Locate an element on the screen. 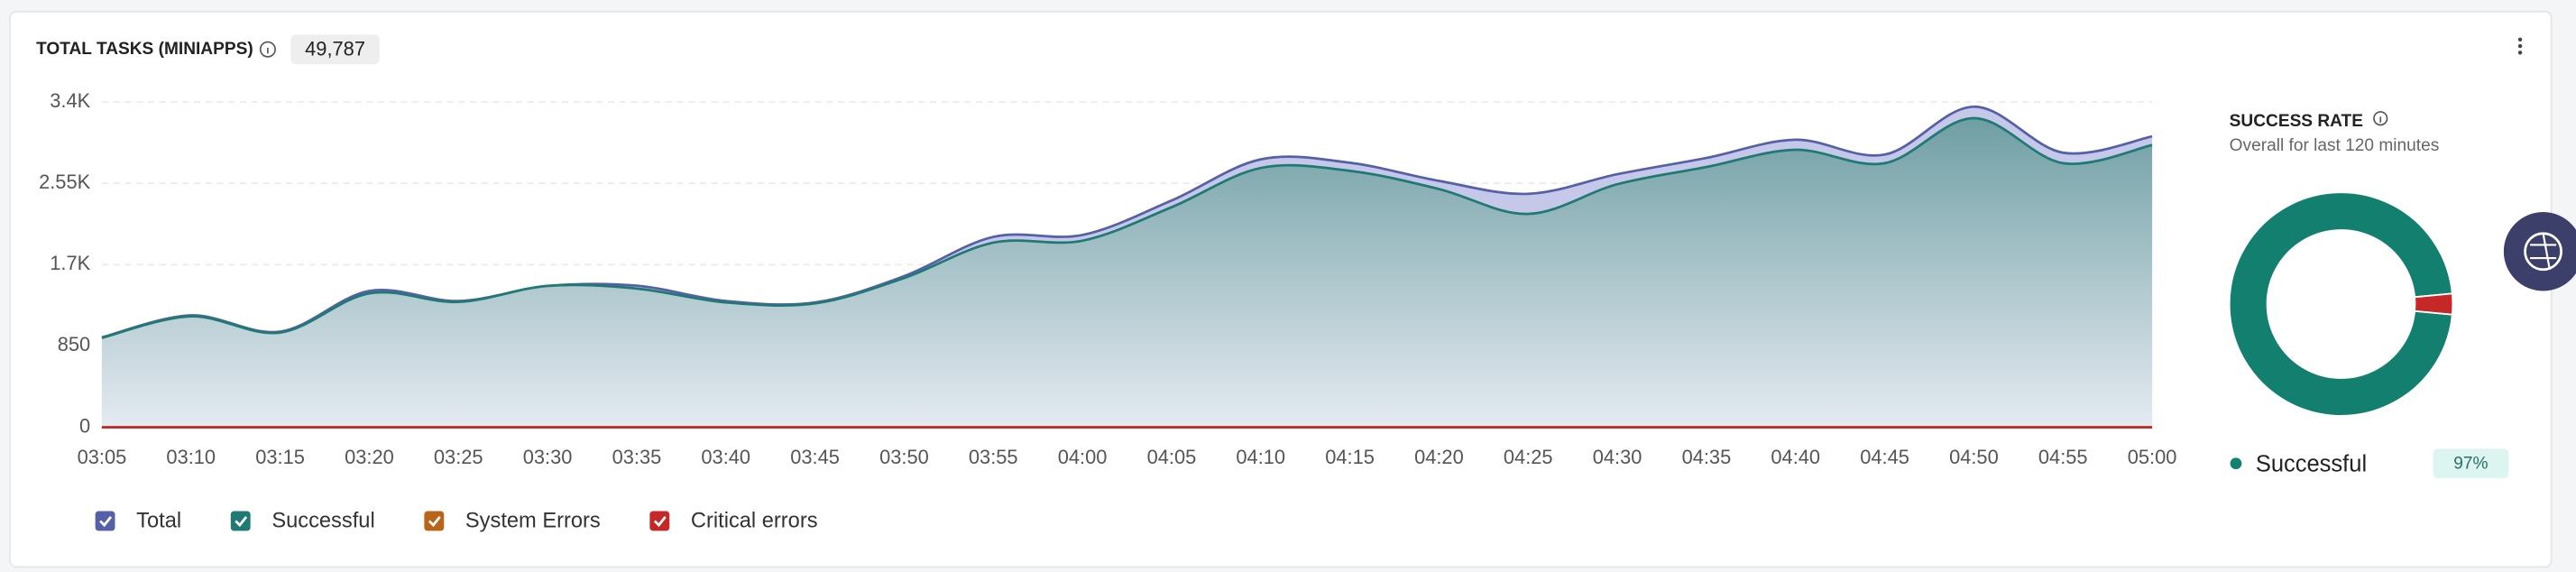 Image resolution: width=2576 pixels, height=572 pixels. value-label: 97% is located at coordinates (2471, 464).